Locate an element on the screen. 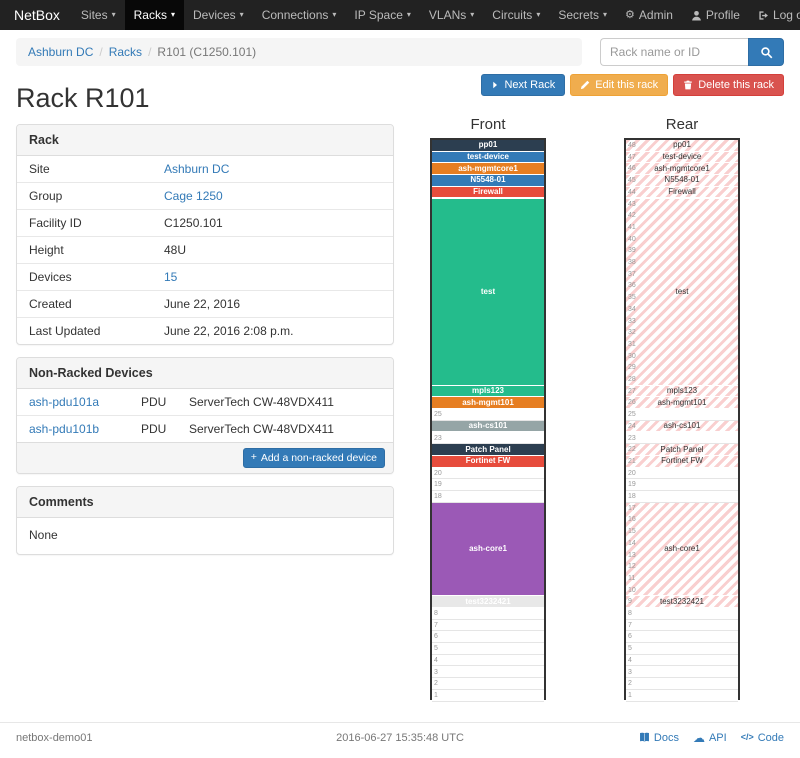 The image size is (800, 758). footer-timestamp: 2016-06-27 15:35:48 UTC is located at coordinates (400, 737).